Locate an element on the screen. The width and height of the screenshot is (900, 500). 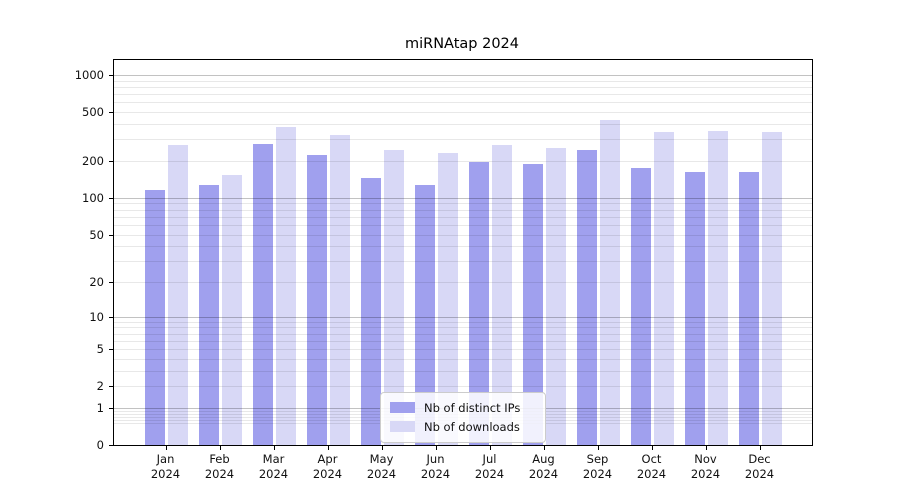
x-tick-label: Nov 2024 is located at coordinates (706, 467).